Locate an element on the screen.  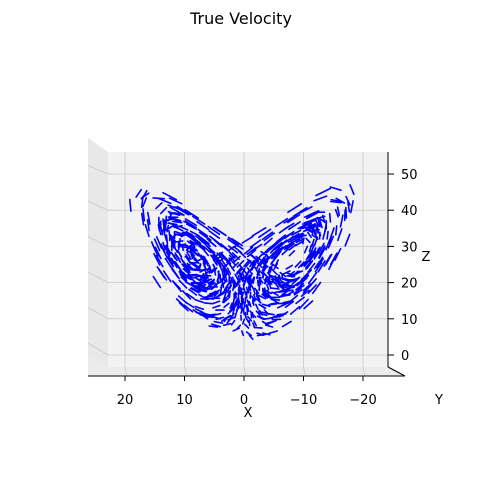
z-tick-label: 0 is located at coordinates (405, 356).